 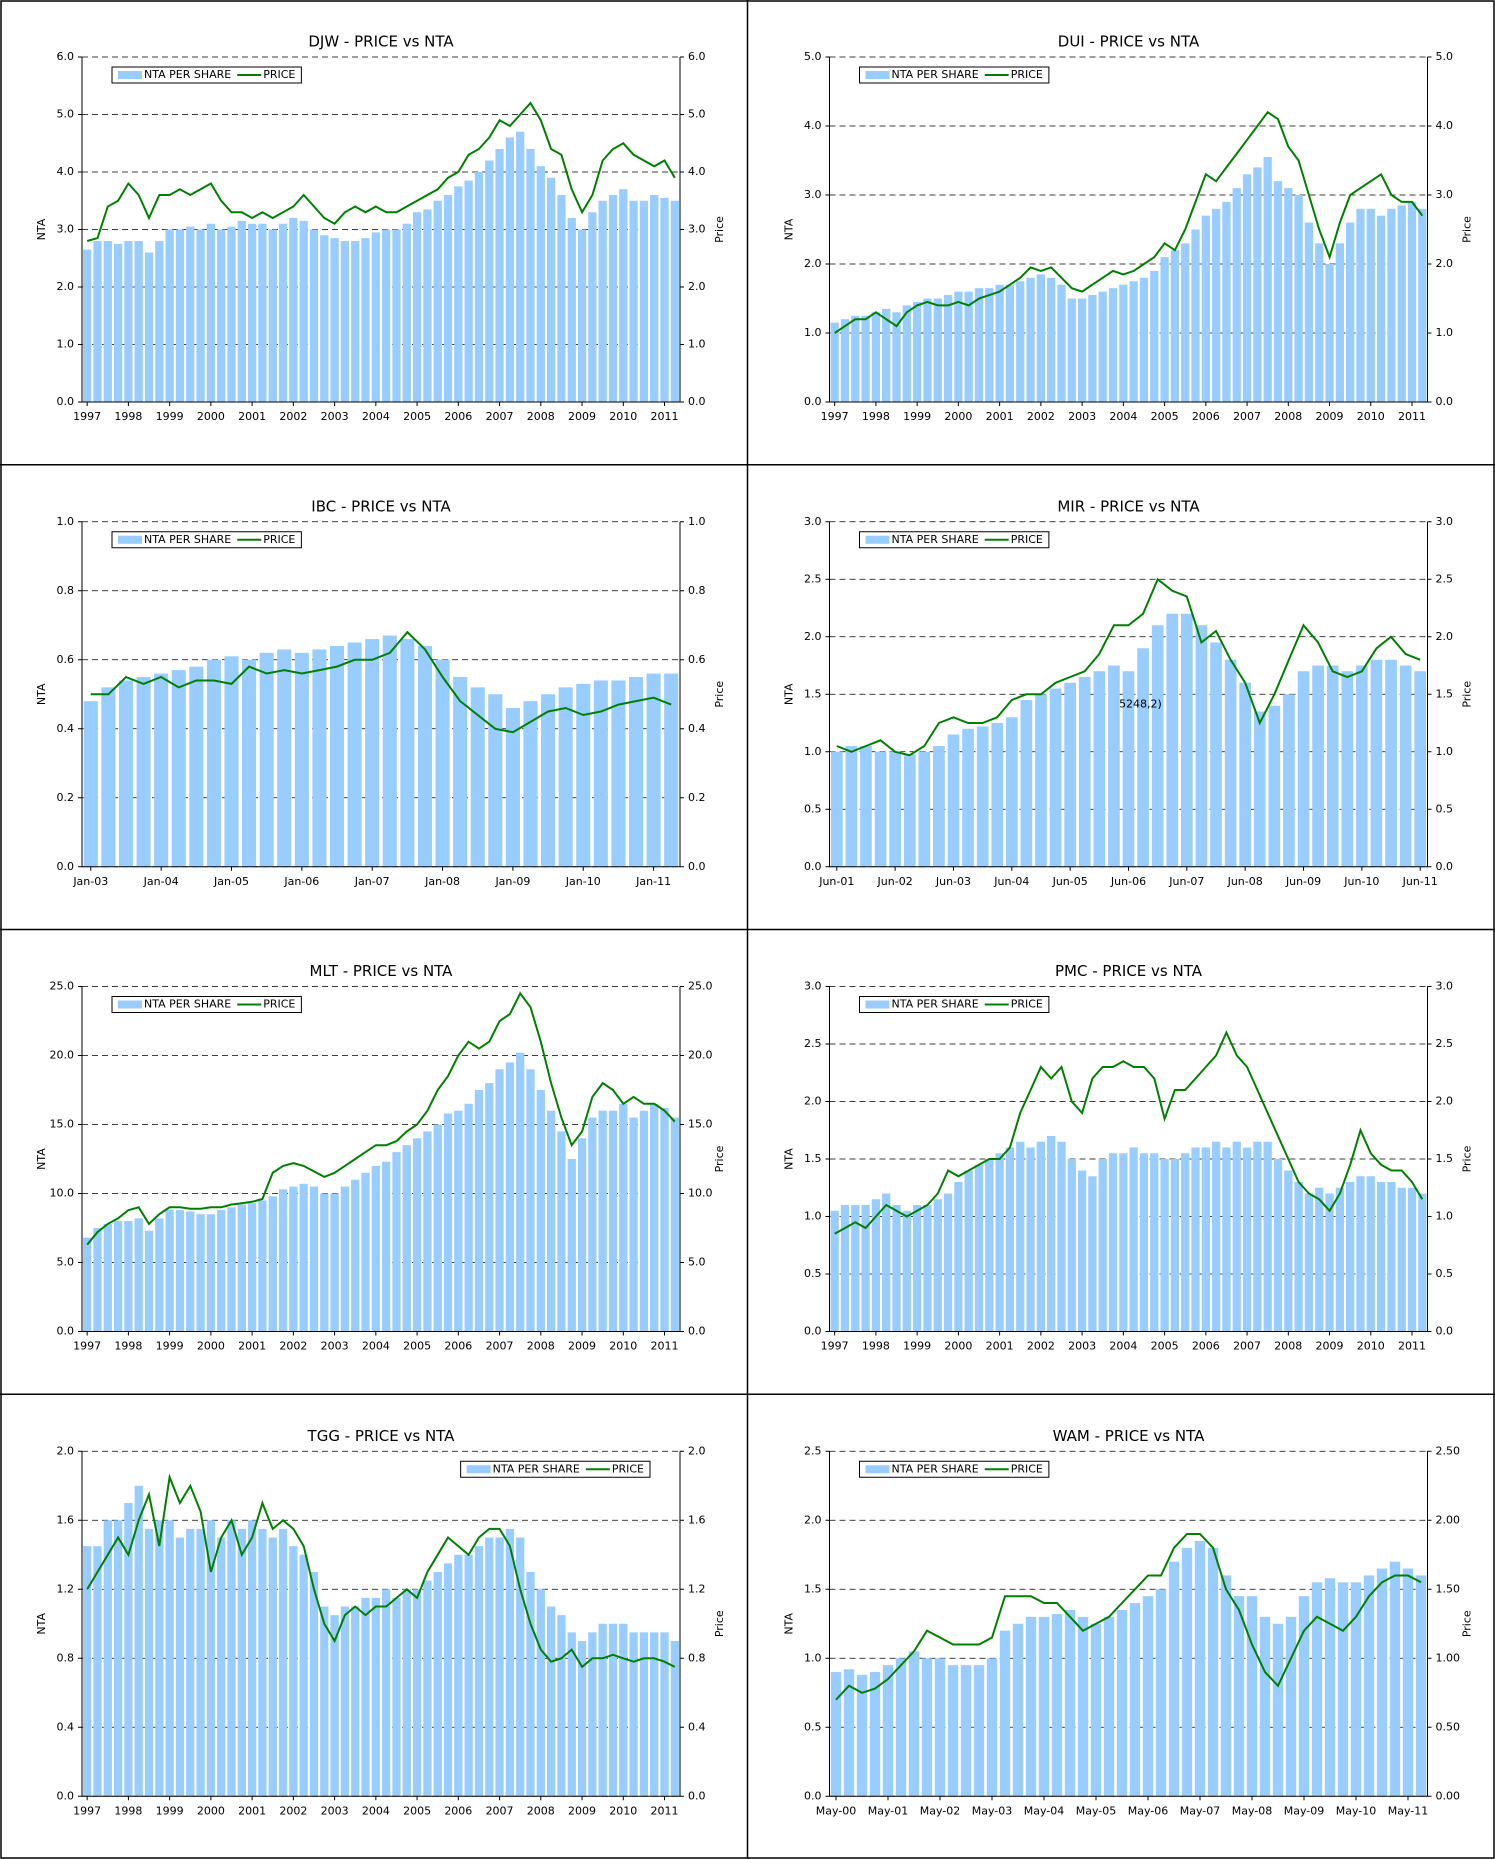 I want to click on x-tick-label: 1997, so click(x=87, y=1810).